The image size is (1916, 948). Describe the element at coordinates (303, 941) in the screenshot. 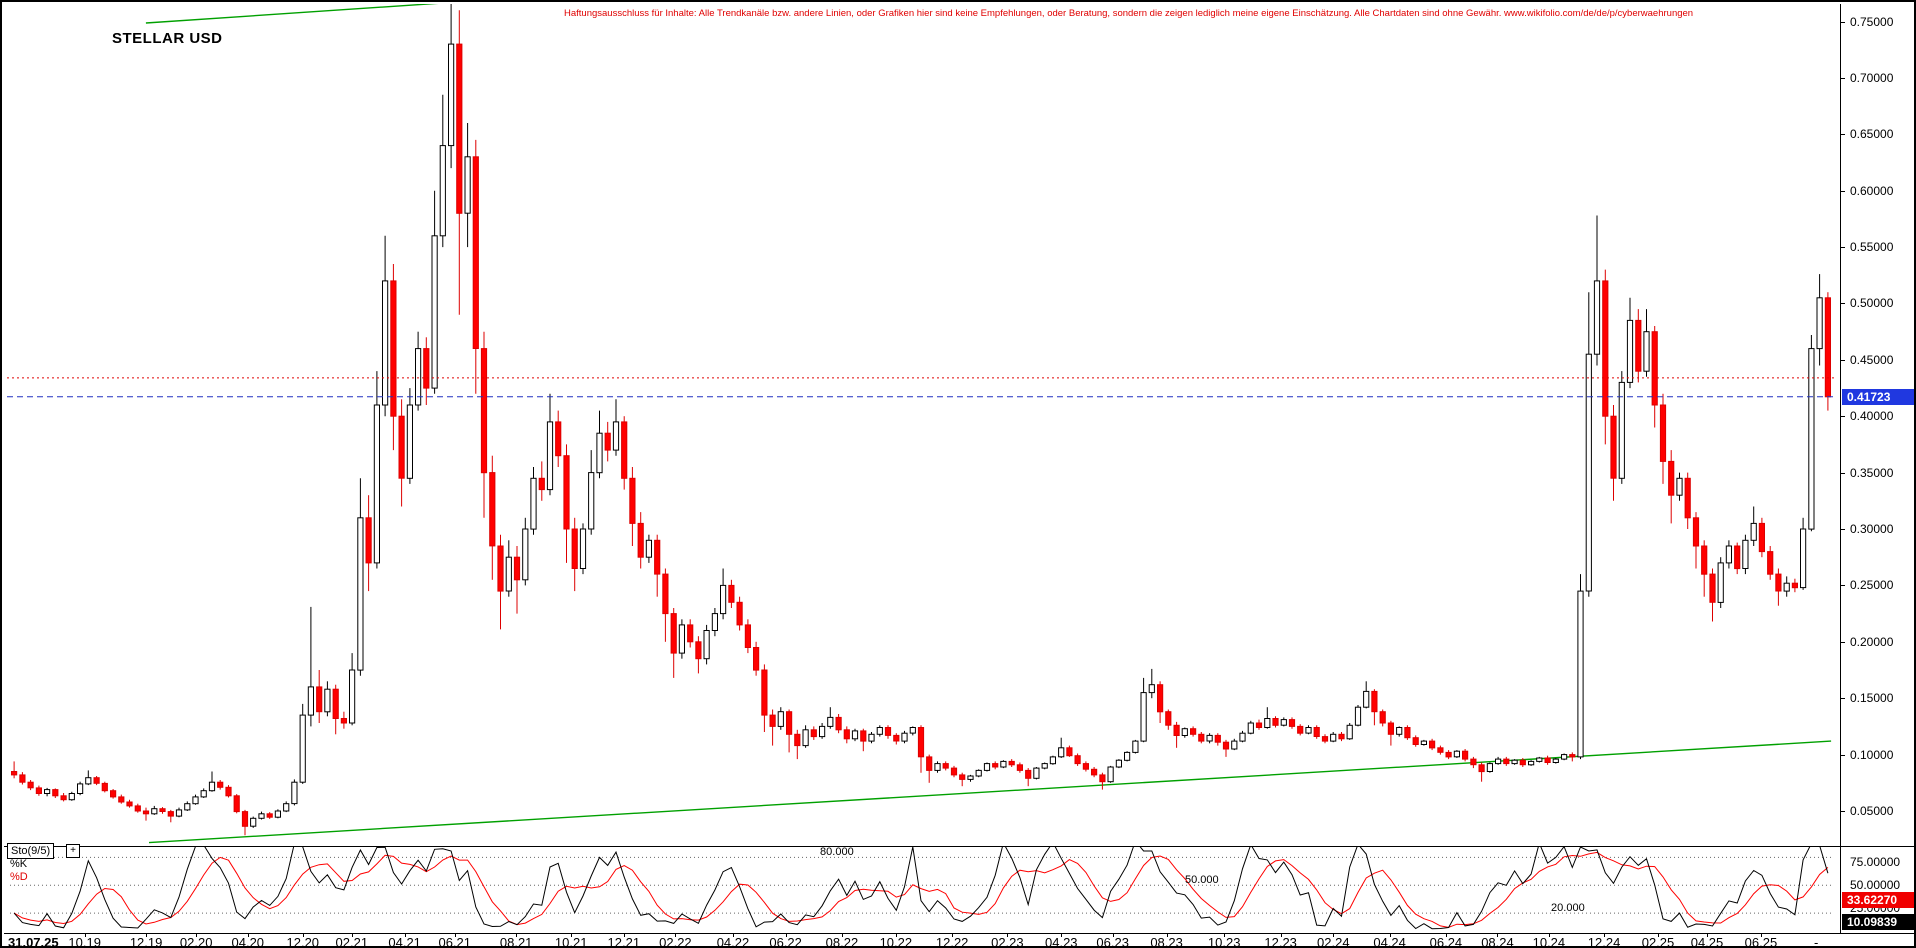

I see `x-axis-label: 12.20` at that location.